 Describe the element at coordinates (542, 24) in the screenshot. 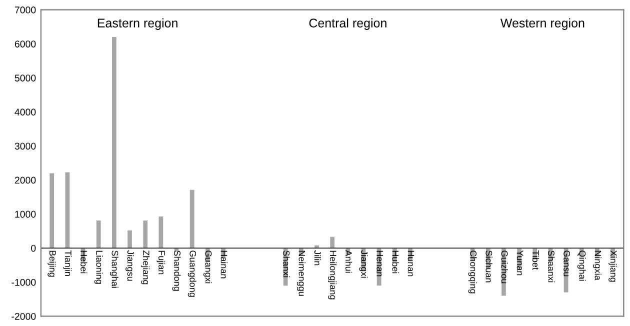

I see `annotation: Western region` at that location.